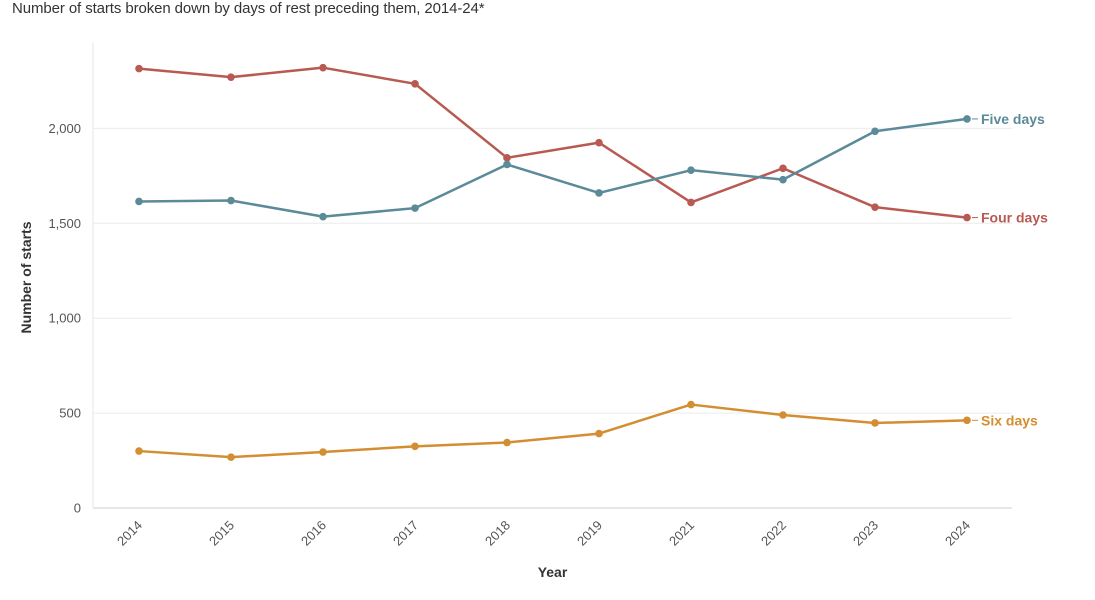 Image resolution: width=1095 pixels, height=600 pixels. What do you see at coordinates (129, 533) in the screenshot?
I see `x-tick-label: 2014` at bounding box center [129, 533].